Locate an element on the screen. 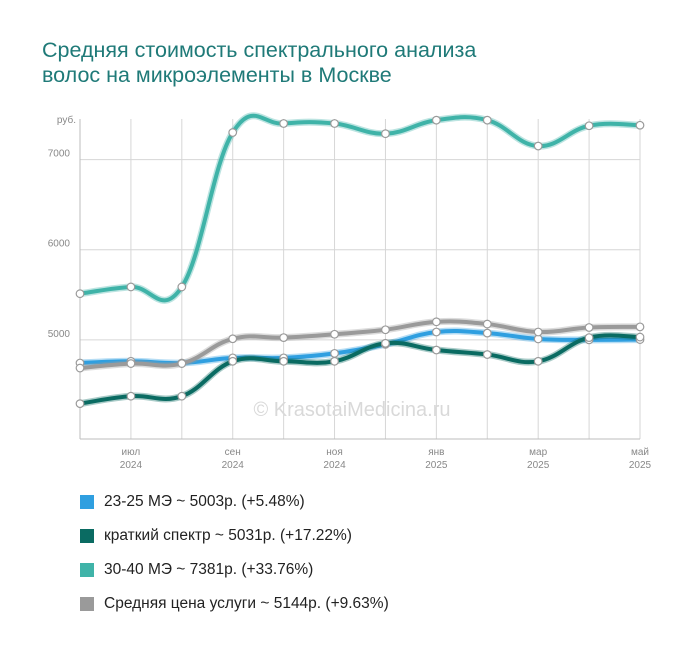  legend-label: 23-25 МЭ ~ 5003р. (+5.48%) is located at coordinates (204, 501).